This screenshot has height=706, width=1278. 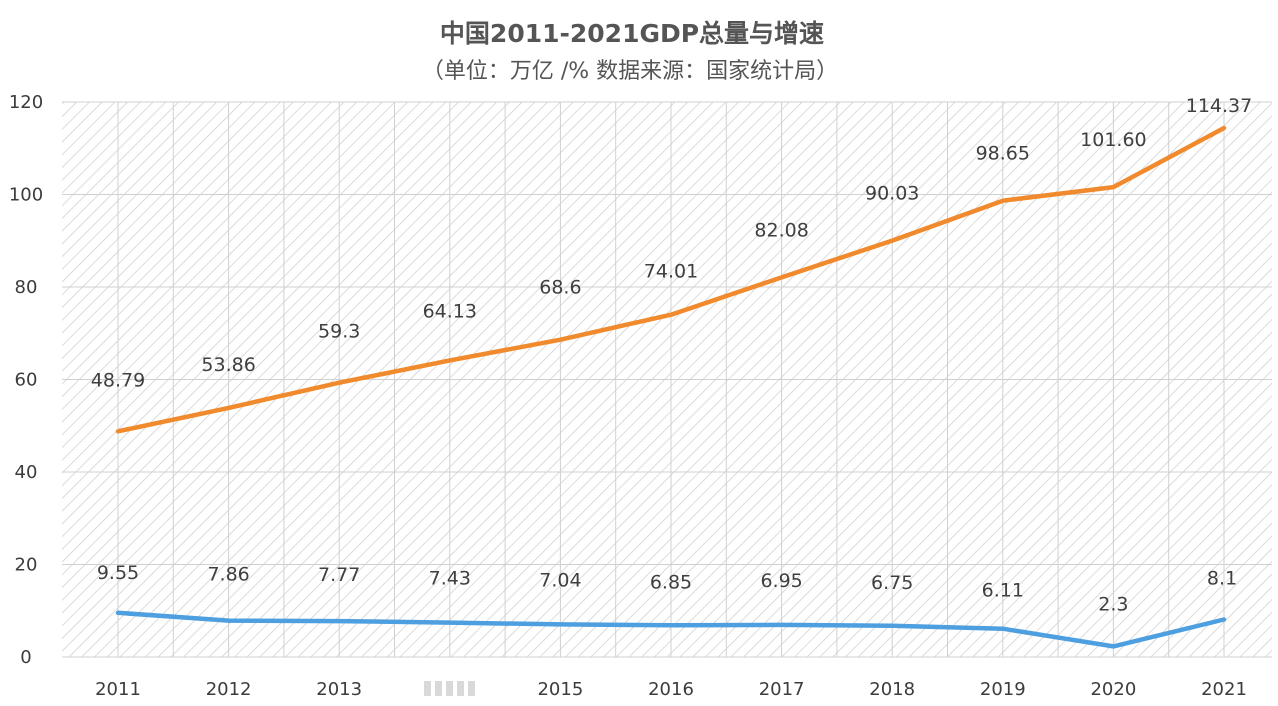 What do you see at coordinates (671, 582) in the screenshot?
I see `data-label: 6.85` at bounding box center [671, 582].